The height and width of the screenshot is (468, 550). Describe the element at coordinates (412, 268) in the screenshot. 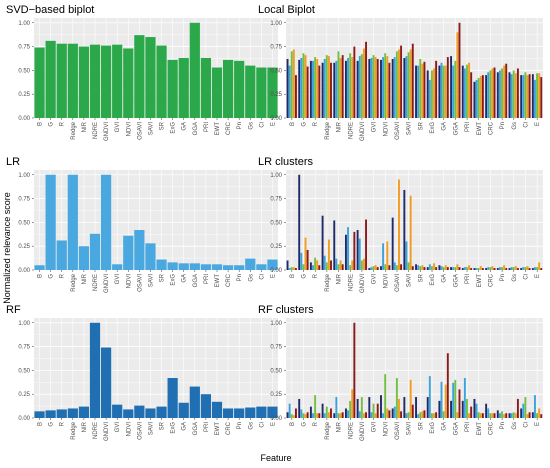

I see `bar-SAVI-s5` at that location.